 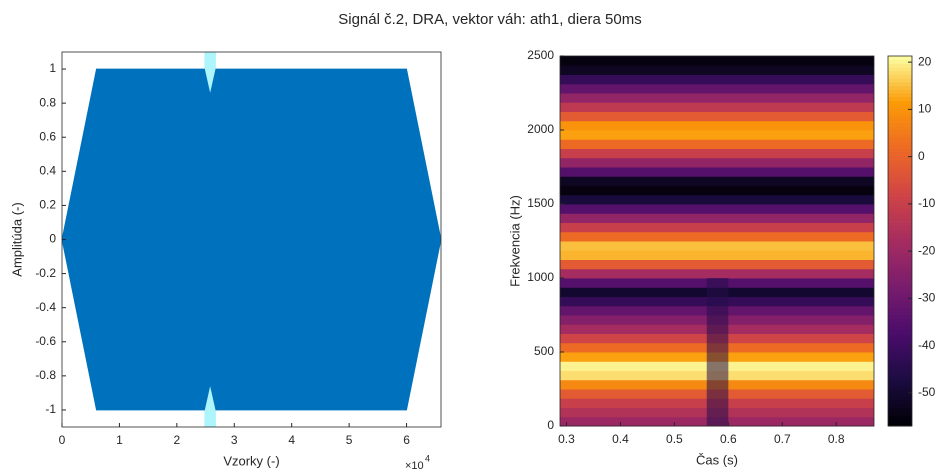 What do you see at coordinates (427, 458) in the screenshot?
I see `x-exponent: 4` at bounding box center [427, 458].